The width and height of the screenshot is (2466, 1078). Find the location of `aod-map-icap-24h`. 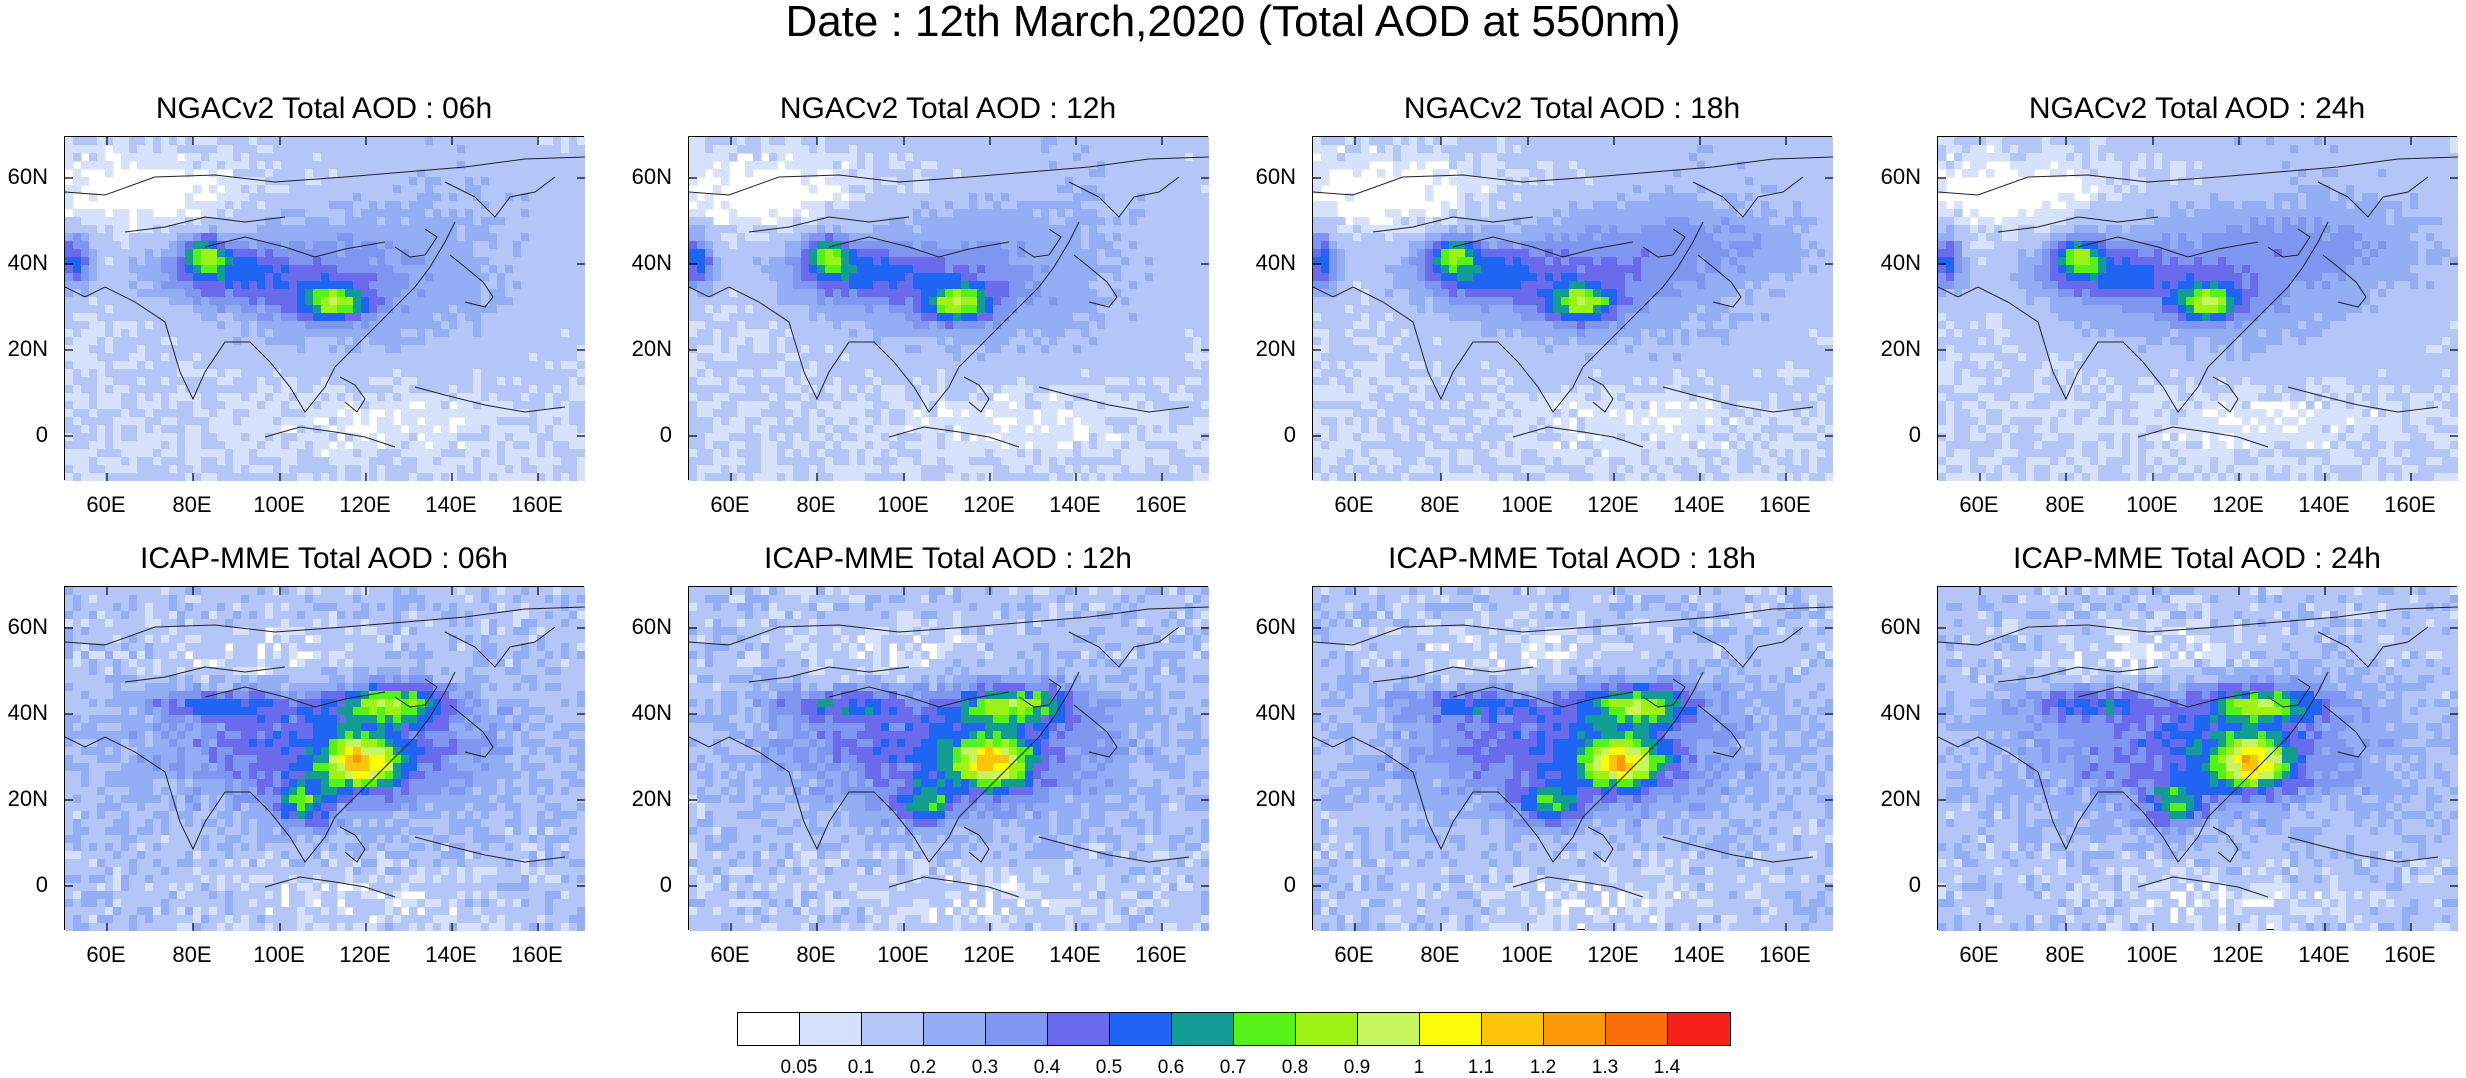

aod-map-icap-24h is located at coordinates (2197, 758).